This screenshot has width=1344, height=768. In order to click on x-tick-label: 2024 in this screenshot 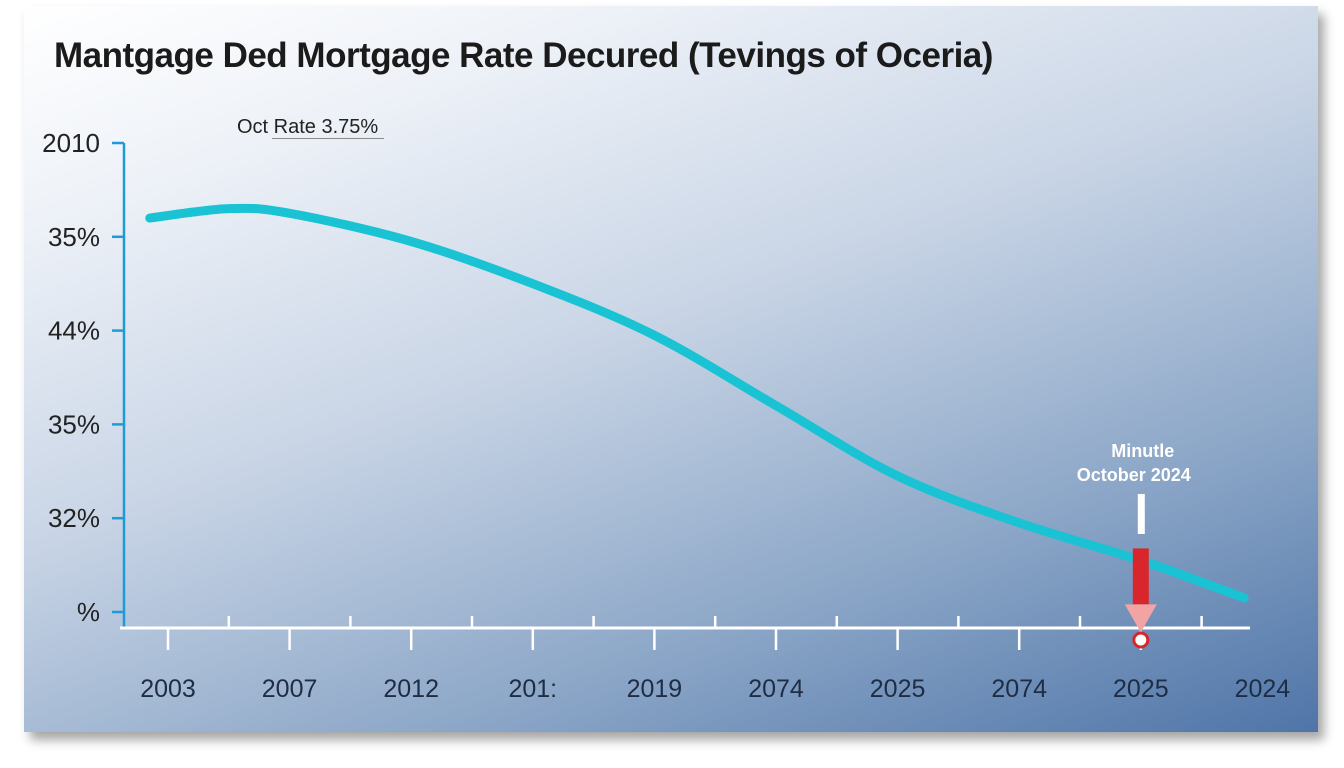, I will do `click(1263, 689)`.